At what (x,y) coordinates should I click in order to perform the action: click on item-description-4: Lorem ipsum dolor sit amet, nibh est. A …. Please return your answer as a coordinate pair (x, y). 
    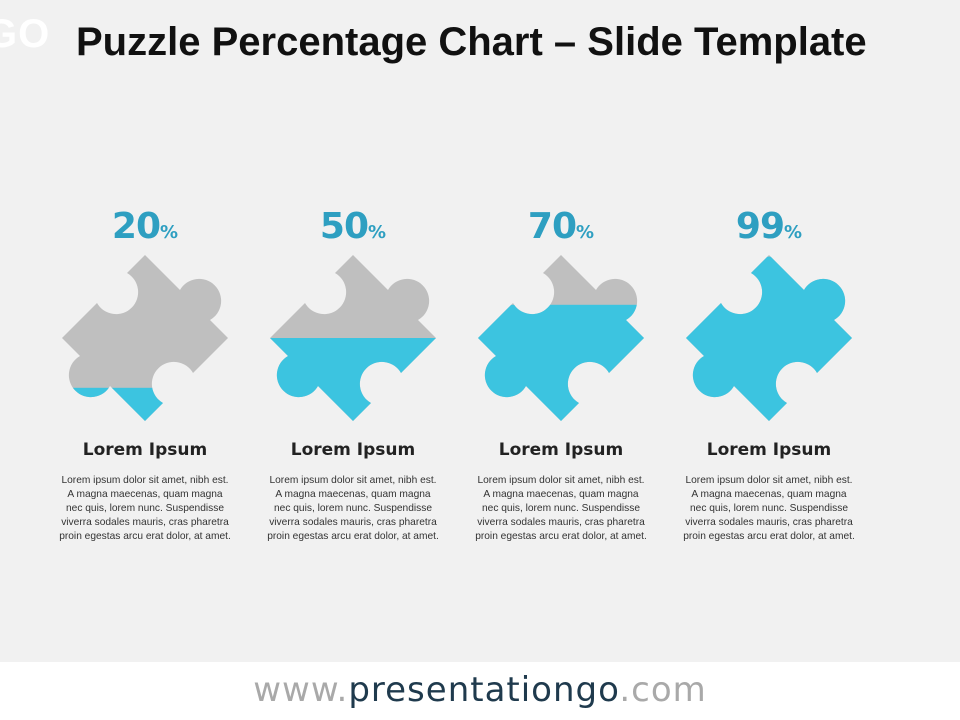
    Looking at the image, I should click on (769, 508).